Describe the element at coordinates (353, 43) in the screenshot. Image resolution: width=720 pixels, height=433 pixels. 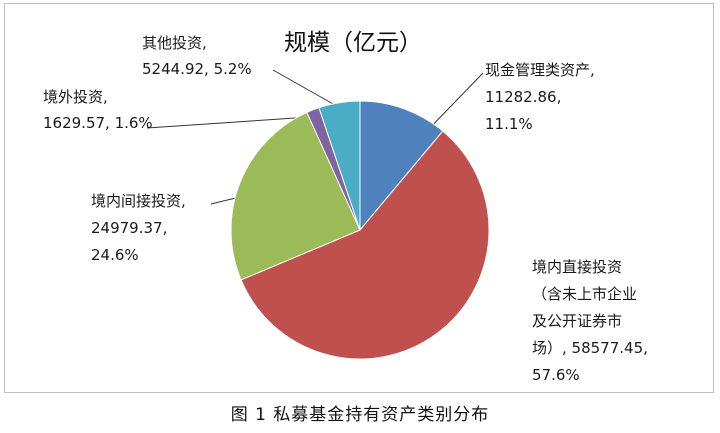
I see `chart-title: 规模（亿元）` at that location.